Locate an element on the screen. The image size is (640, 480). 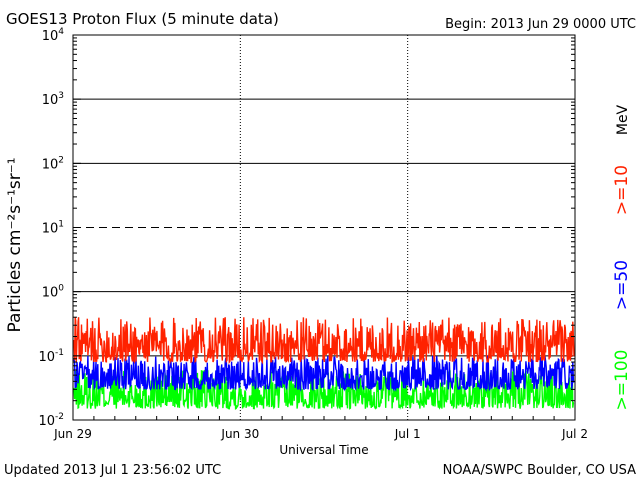
x-tick-label: Jul 1 is located at coordinates (407, 434).